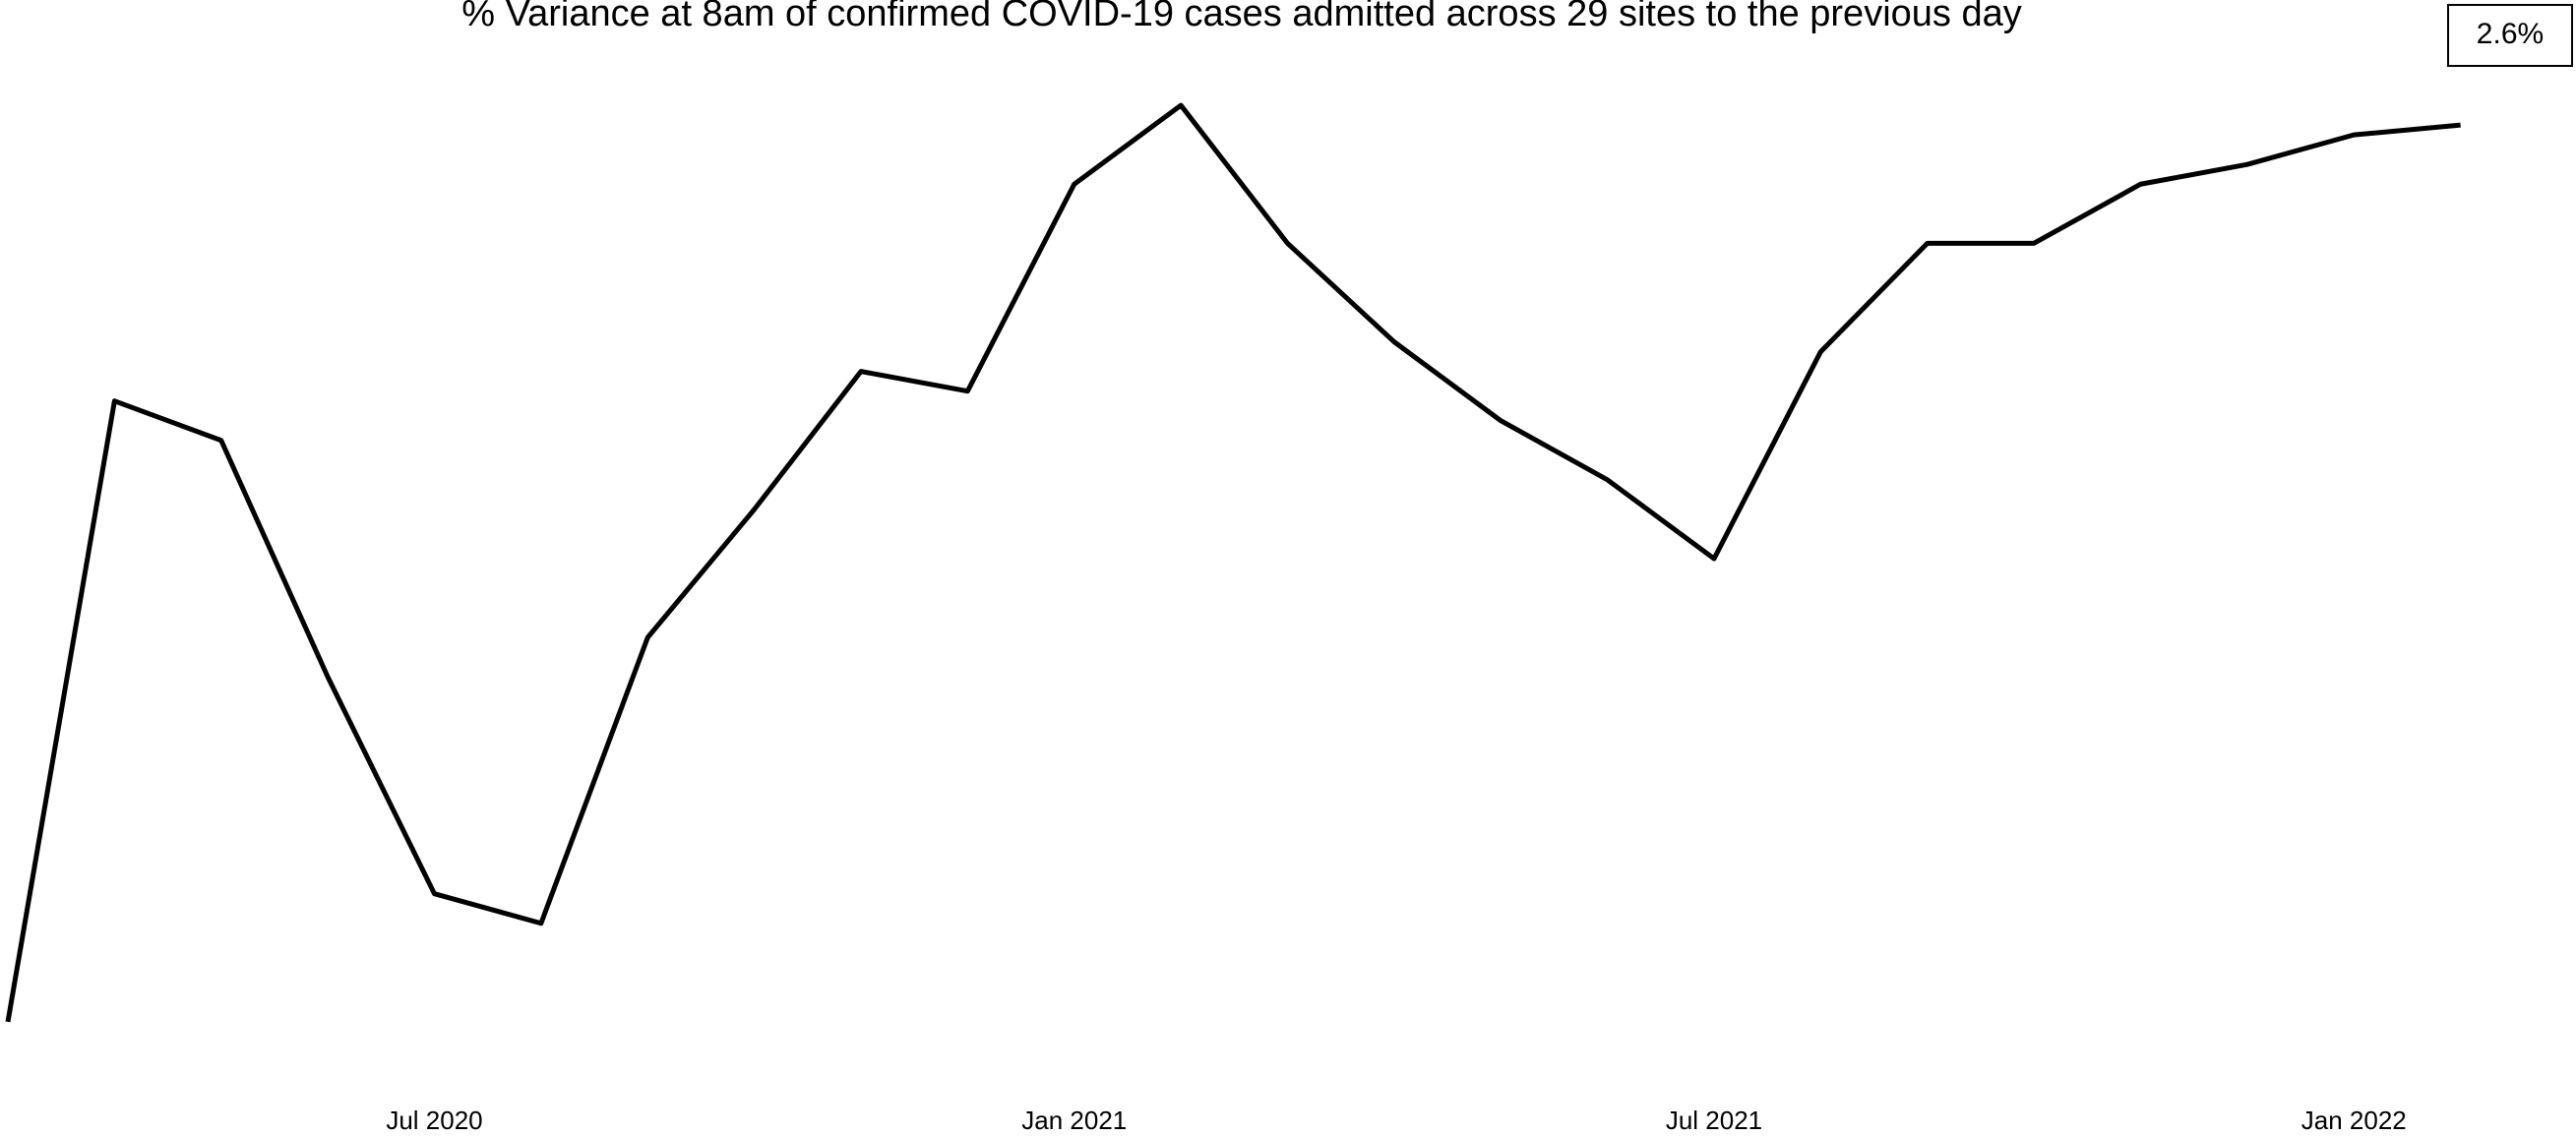 The width and height of the screenshot is (2576, 1136). I want to click on x-tick-label: Jul 2020, so click(434, 1120).